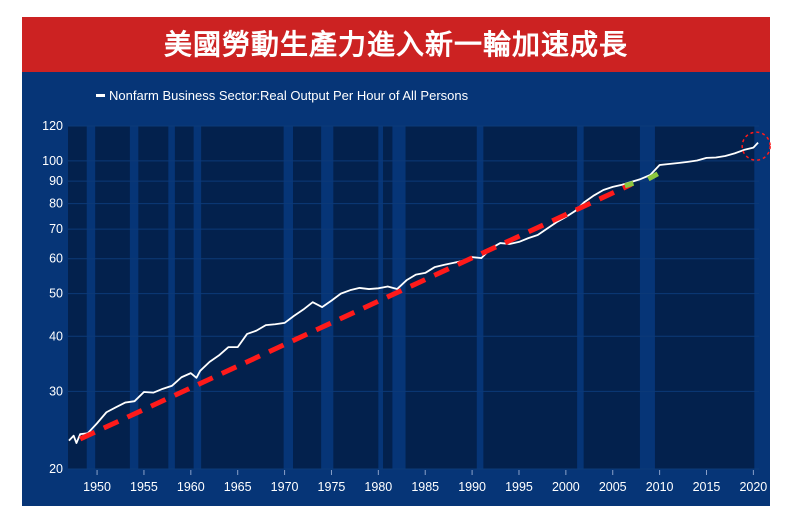 The height and width of the screenshot is (528, 792). What do you see at coordinates (52, 161) in the screenshot?
I see `y-tick-label: 100` at bounding box center [52, 161].